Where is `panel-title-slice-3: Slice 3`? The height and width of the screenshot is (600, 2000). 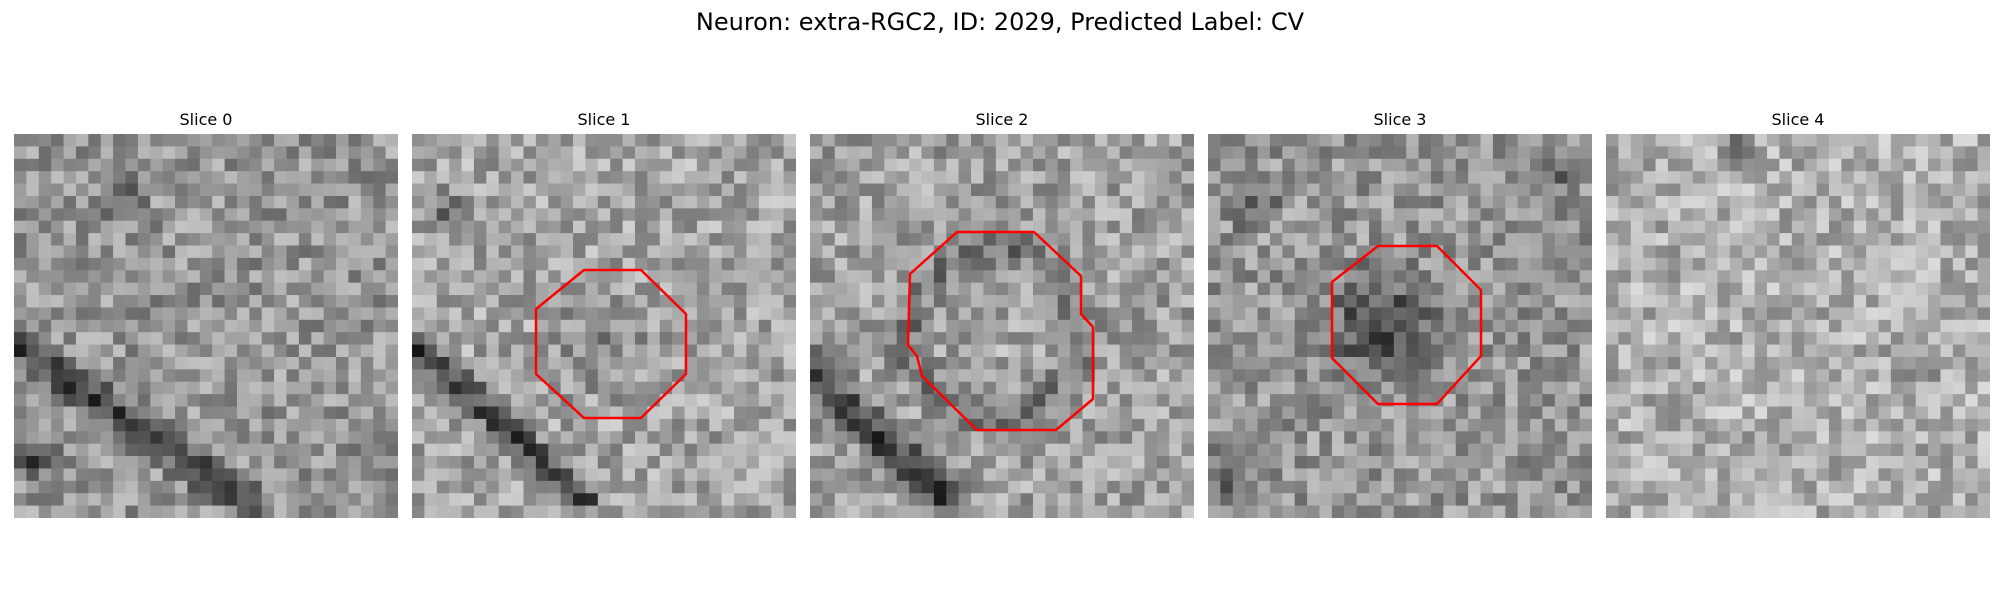 panel-title-slice-3: Slice 3 is located at coordinates (1400, 119).